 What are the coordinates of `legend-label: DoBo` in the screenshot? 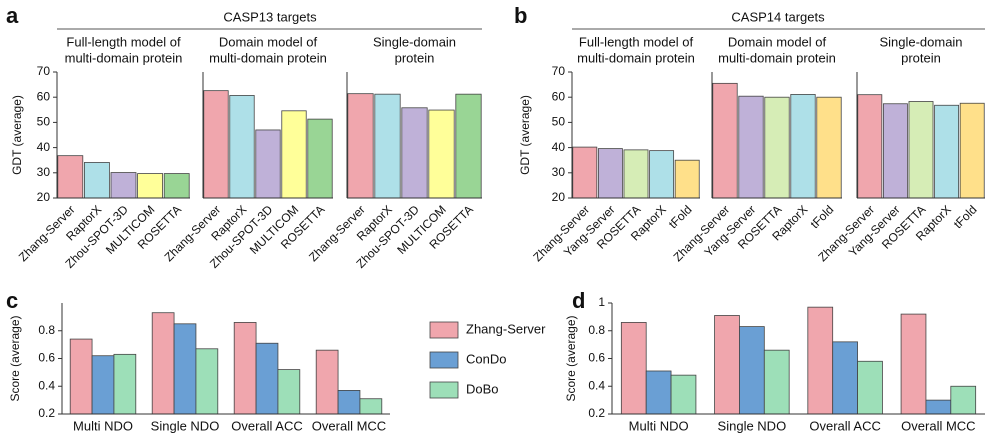 It's located at (482, 388).